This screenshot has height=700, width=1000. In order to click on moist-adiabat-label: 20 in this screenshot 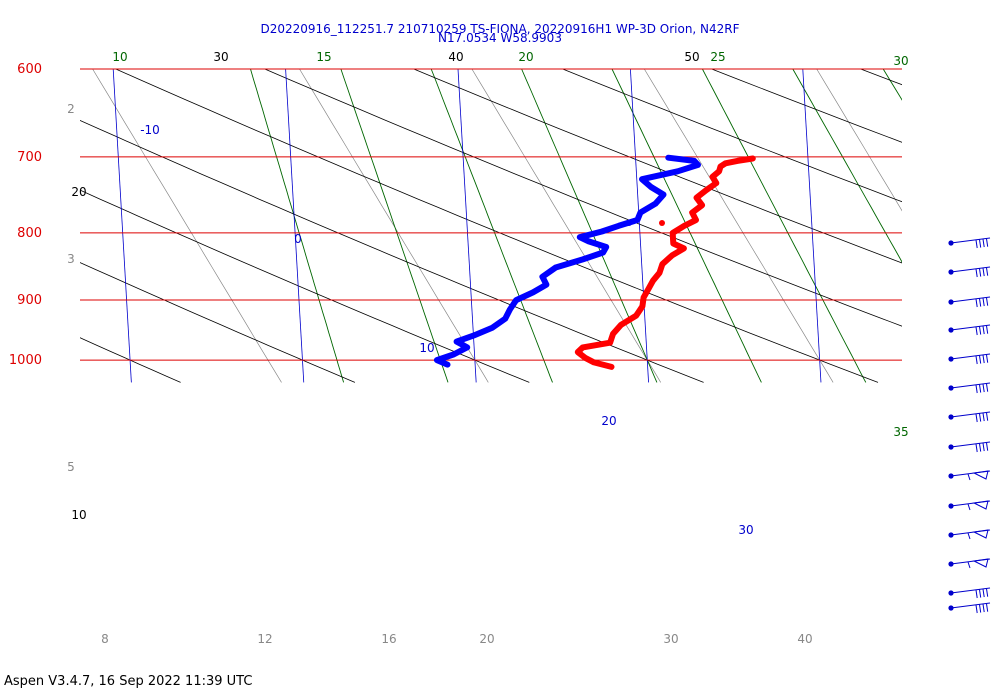, I will do `click(525, 57)`.